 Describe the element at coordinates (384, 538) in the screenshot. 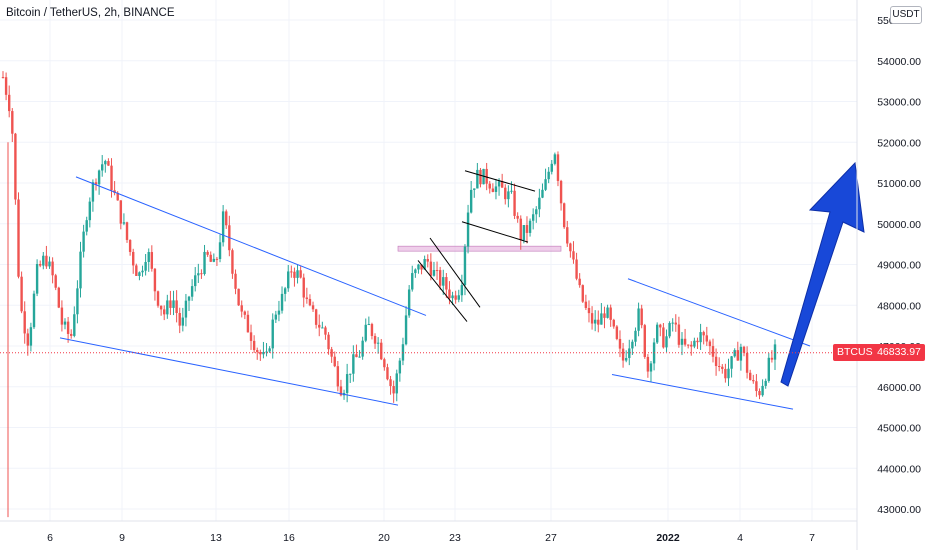

I see `time-tick-label: 20` at that location.